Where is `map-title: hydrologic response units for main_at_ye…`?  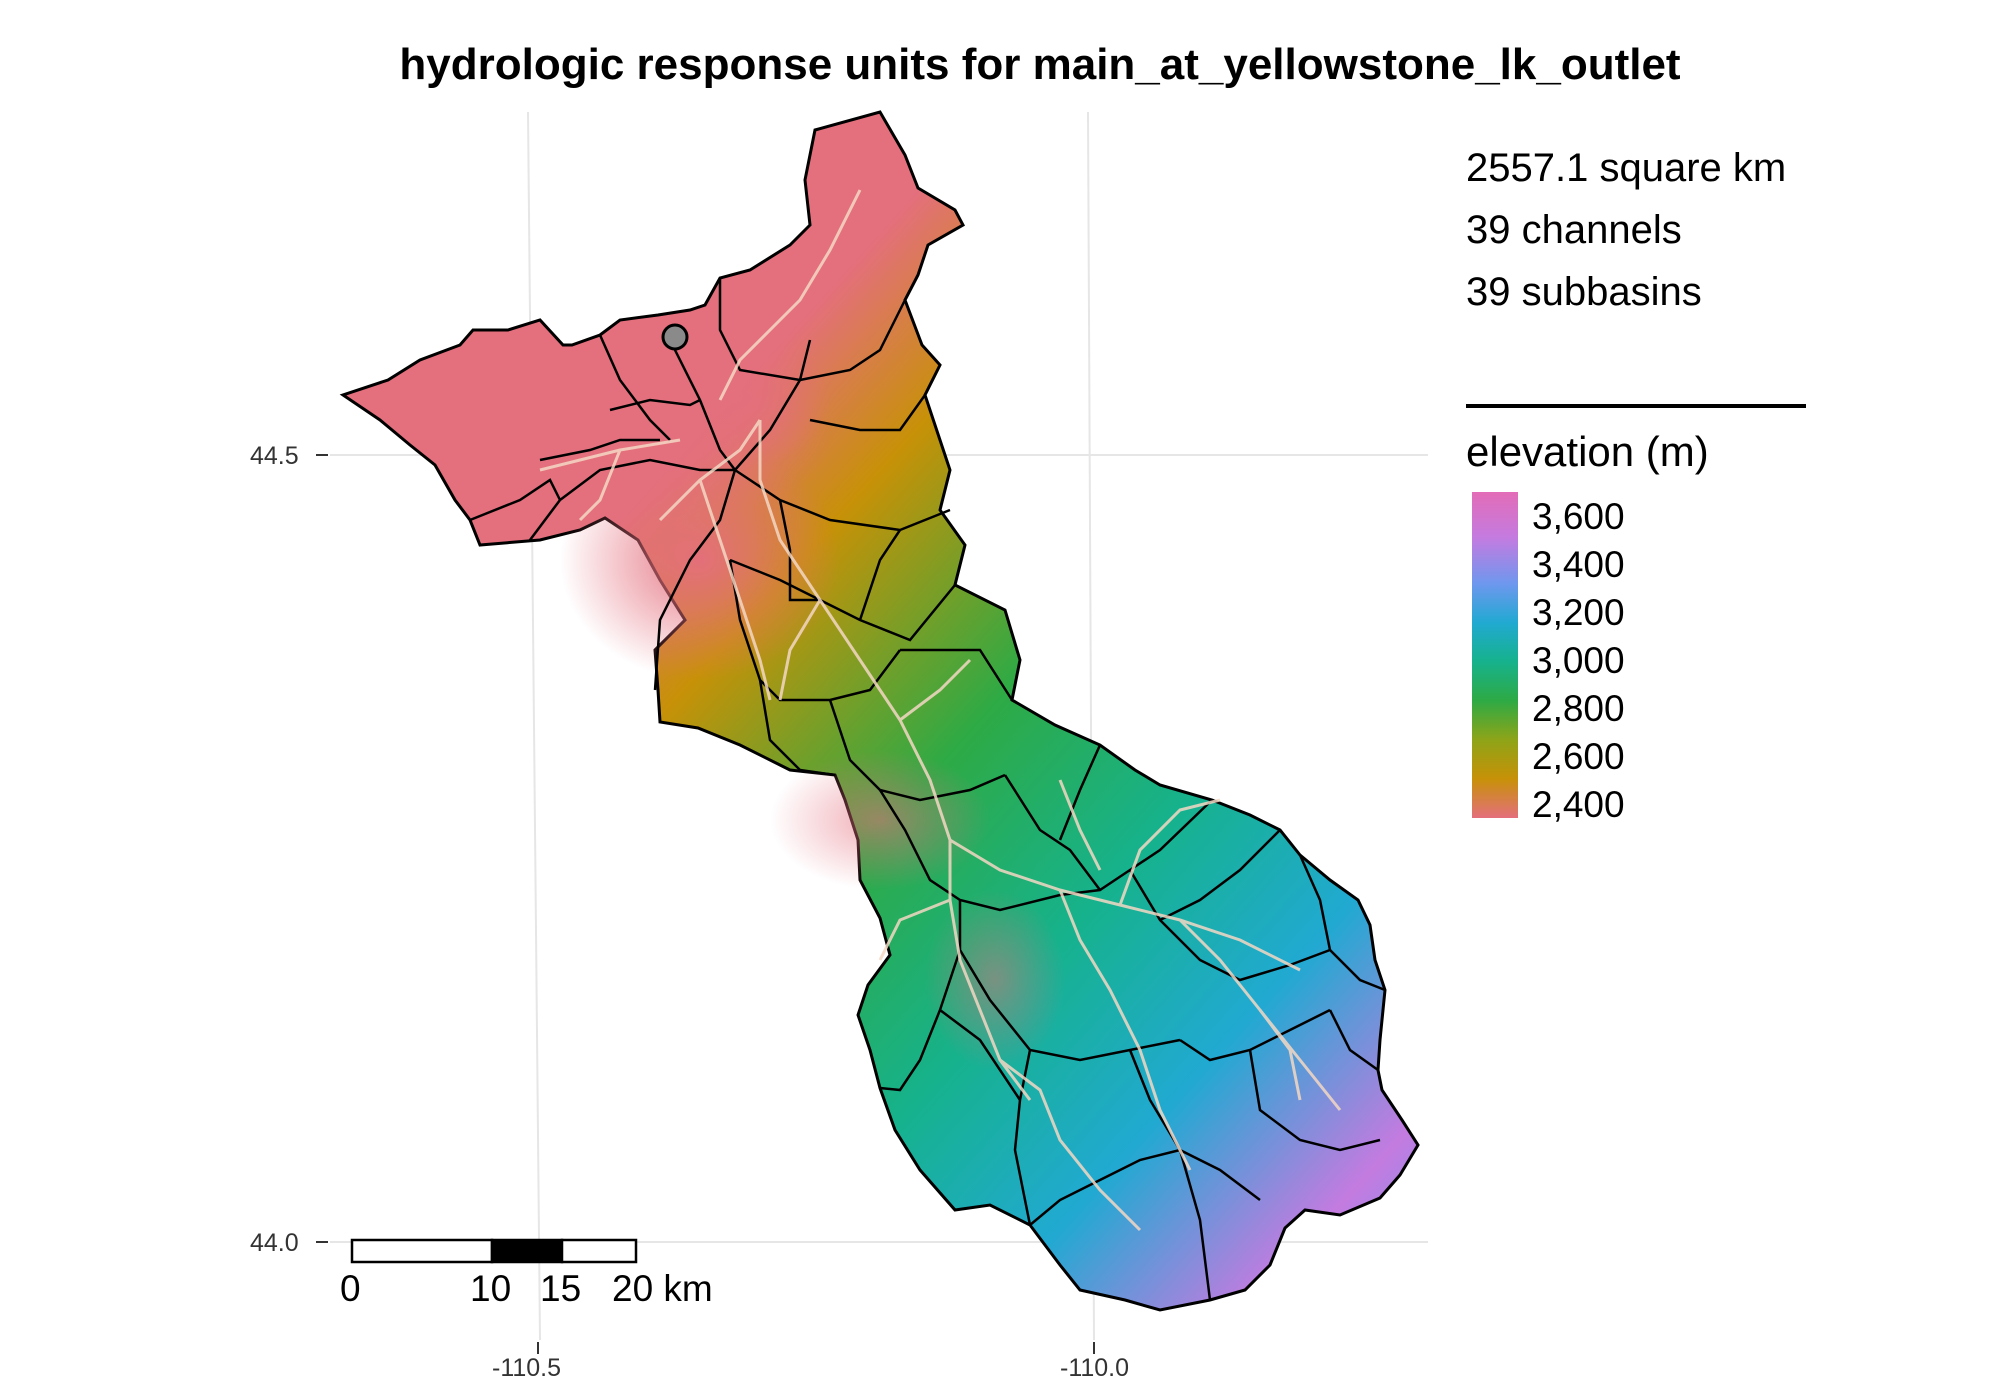 map-title: hydrologic response units for main_at_ye… is located at coordinates (1040, 64).